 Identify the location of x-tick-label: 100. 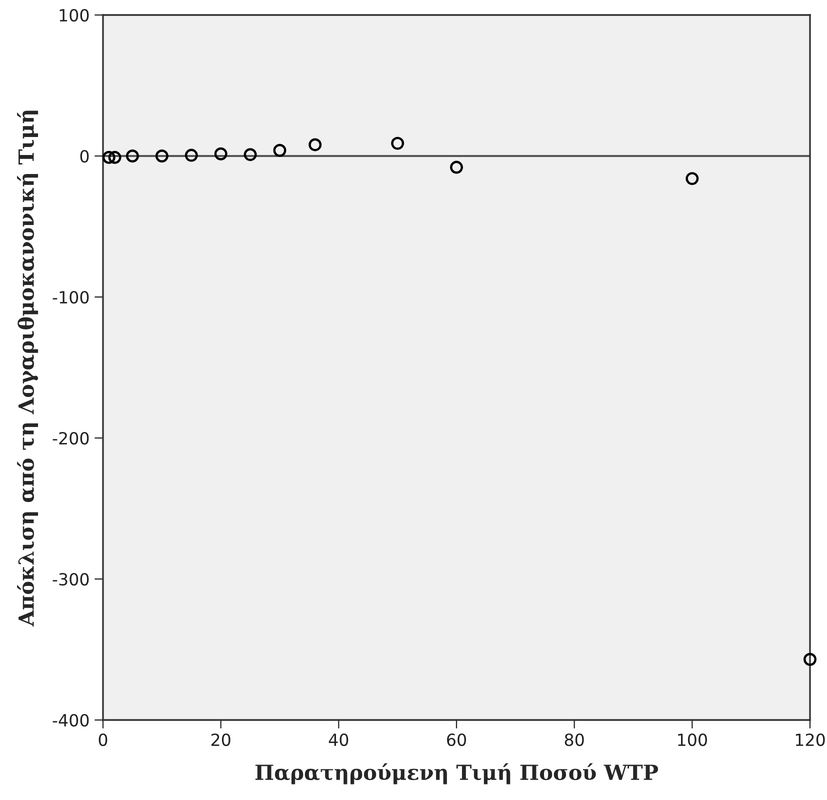
(692, 739).